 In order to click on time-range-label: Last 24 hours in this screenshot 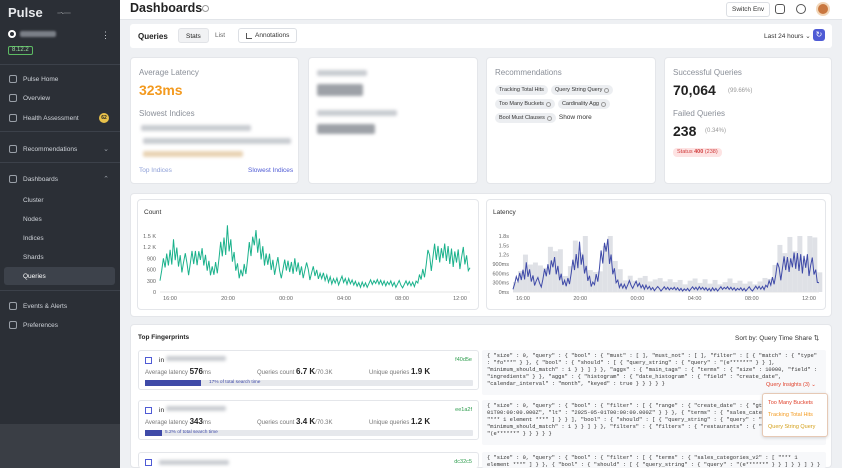, I will do `click(784, 36)`.